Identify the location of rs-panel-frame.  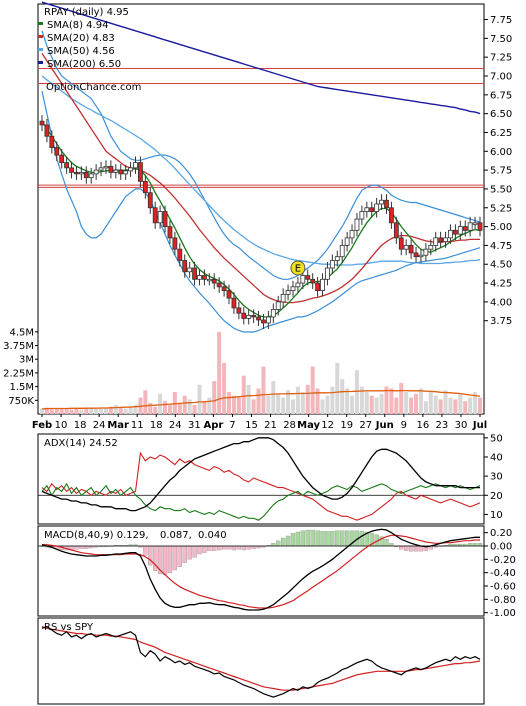
(261, 661).